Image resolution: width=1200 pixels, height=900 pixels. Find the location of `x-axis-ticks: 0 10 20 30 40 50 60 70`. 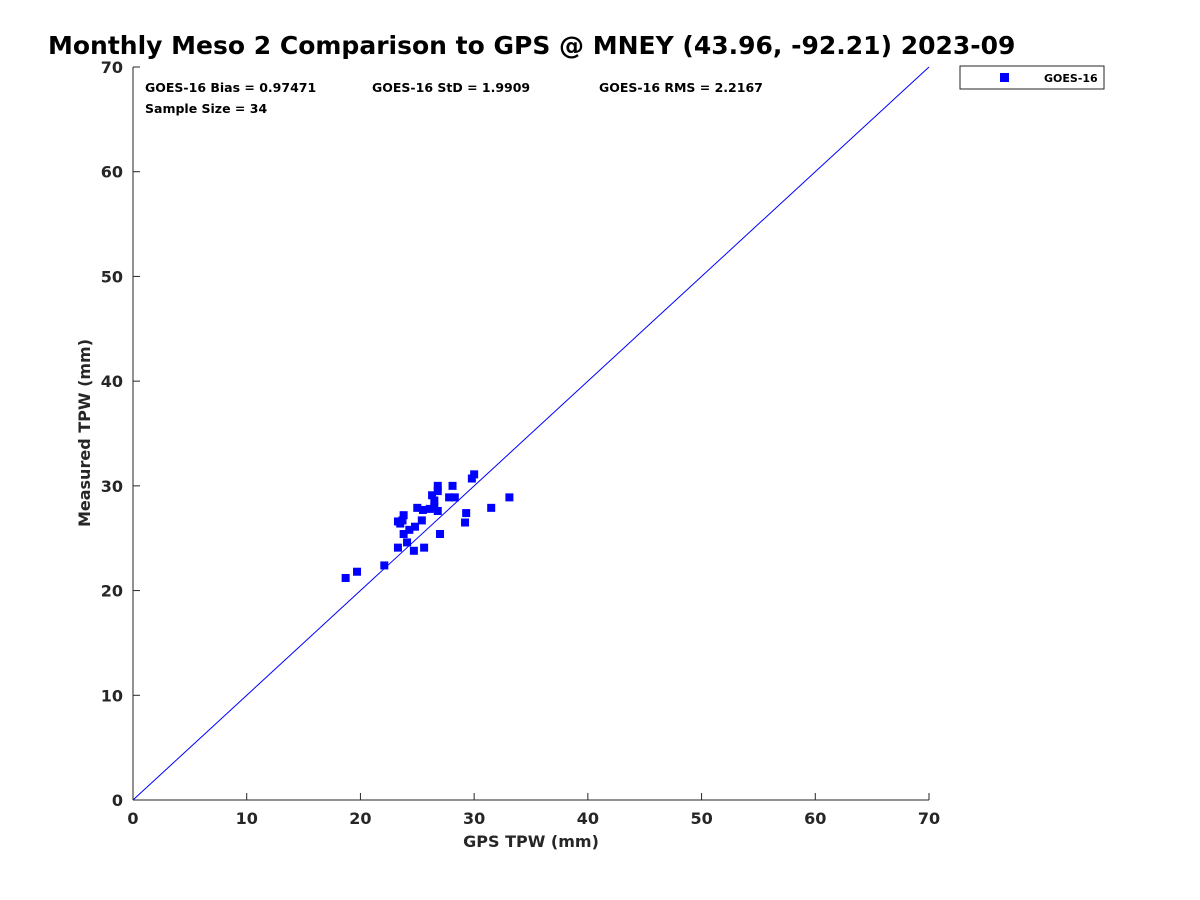

x-axis-ticks: 0 10 20 30 40 50 60 70 is located at coordinates (533, 810).